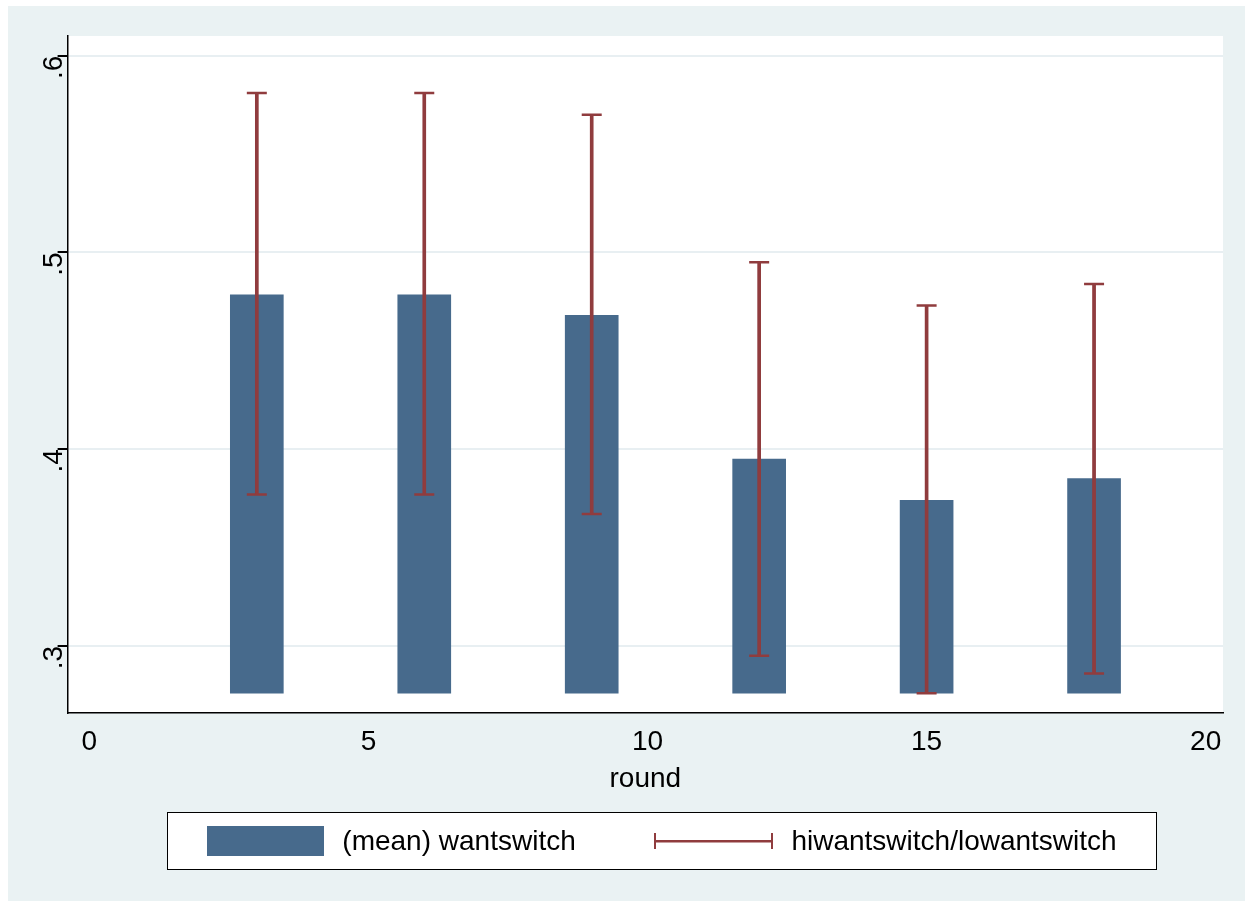  I want to click on x-tick-label: 10, so click(647, 741).